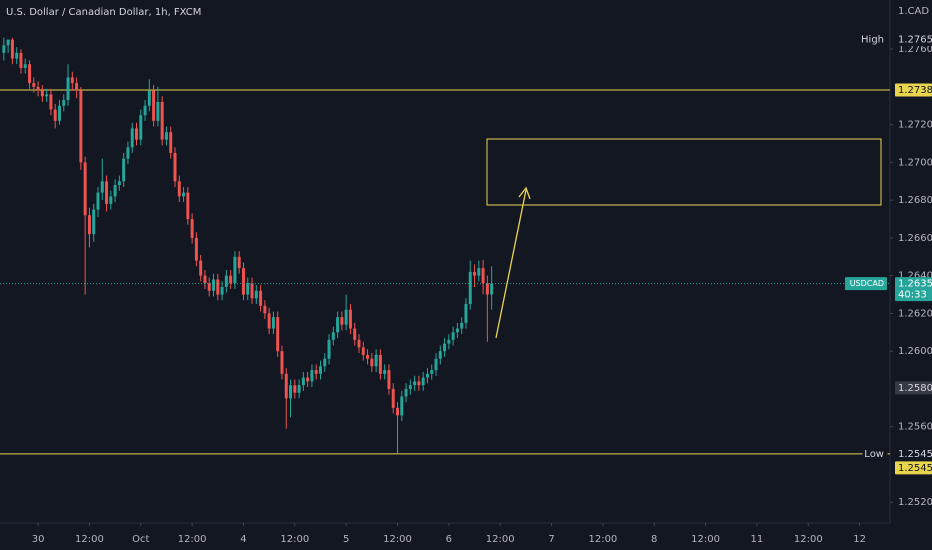 The image size is (932, 550). I want to click on y-tick-label: 1.26800, so click(915, 200).